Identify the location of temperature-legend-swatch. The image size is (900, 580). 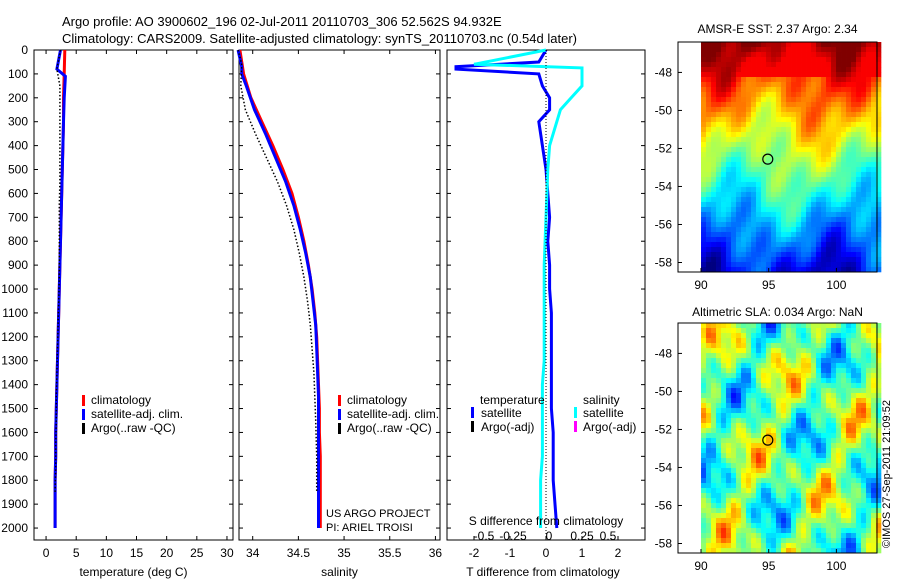
(83, 414).